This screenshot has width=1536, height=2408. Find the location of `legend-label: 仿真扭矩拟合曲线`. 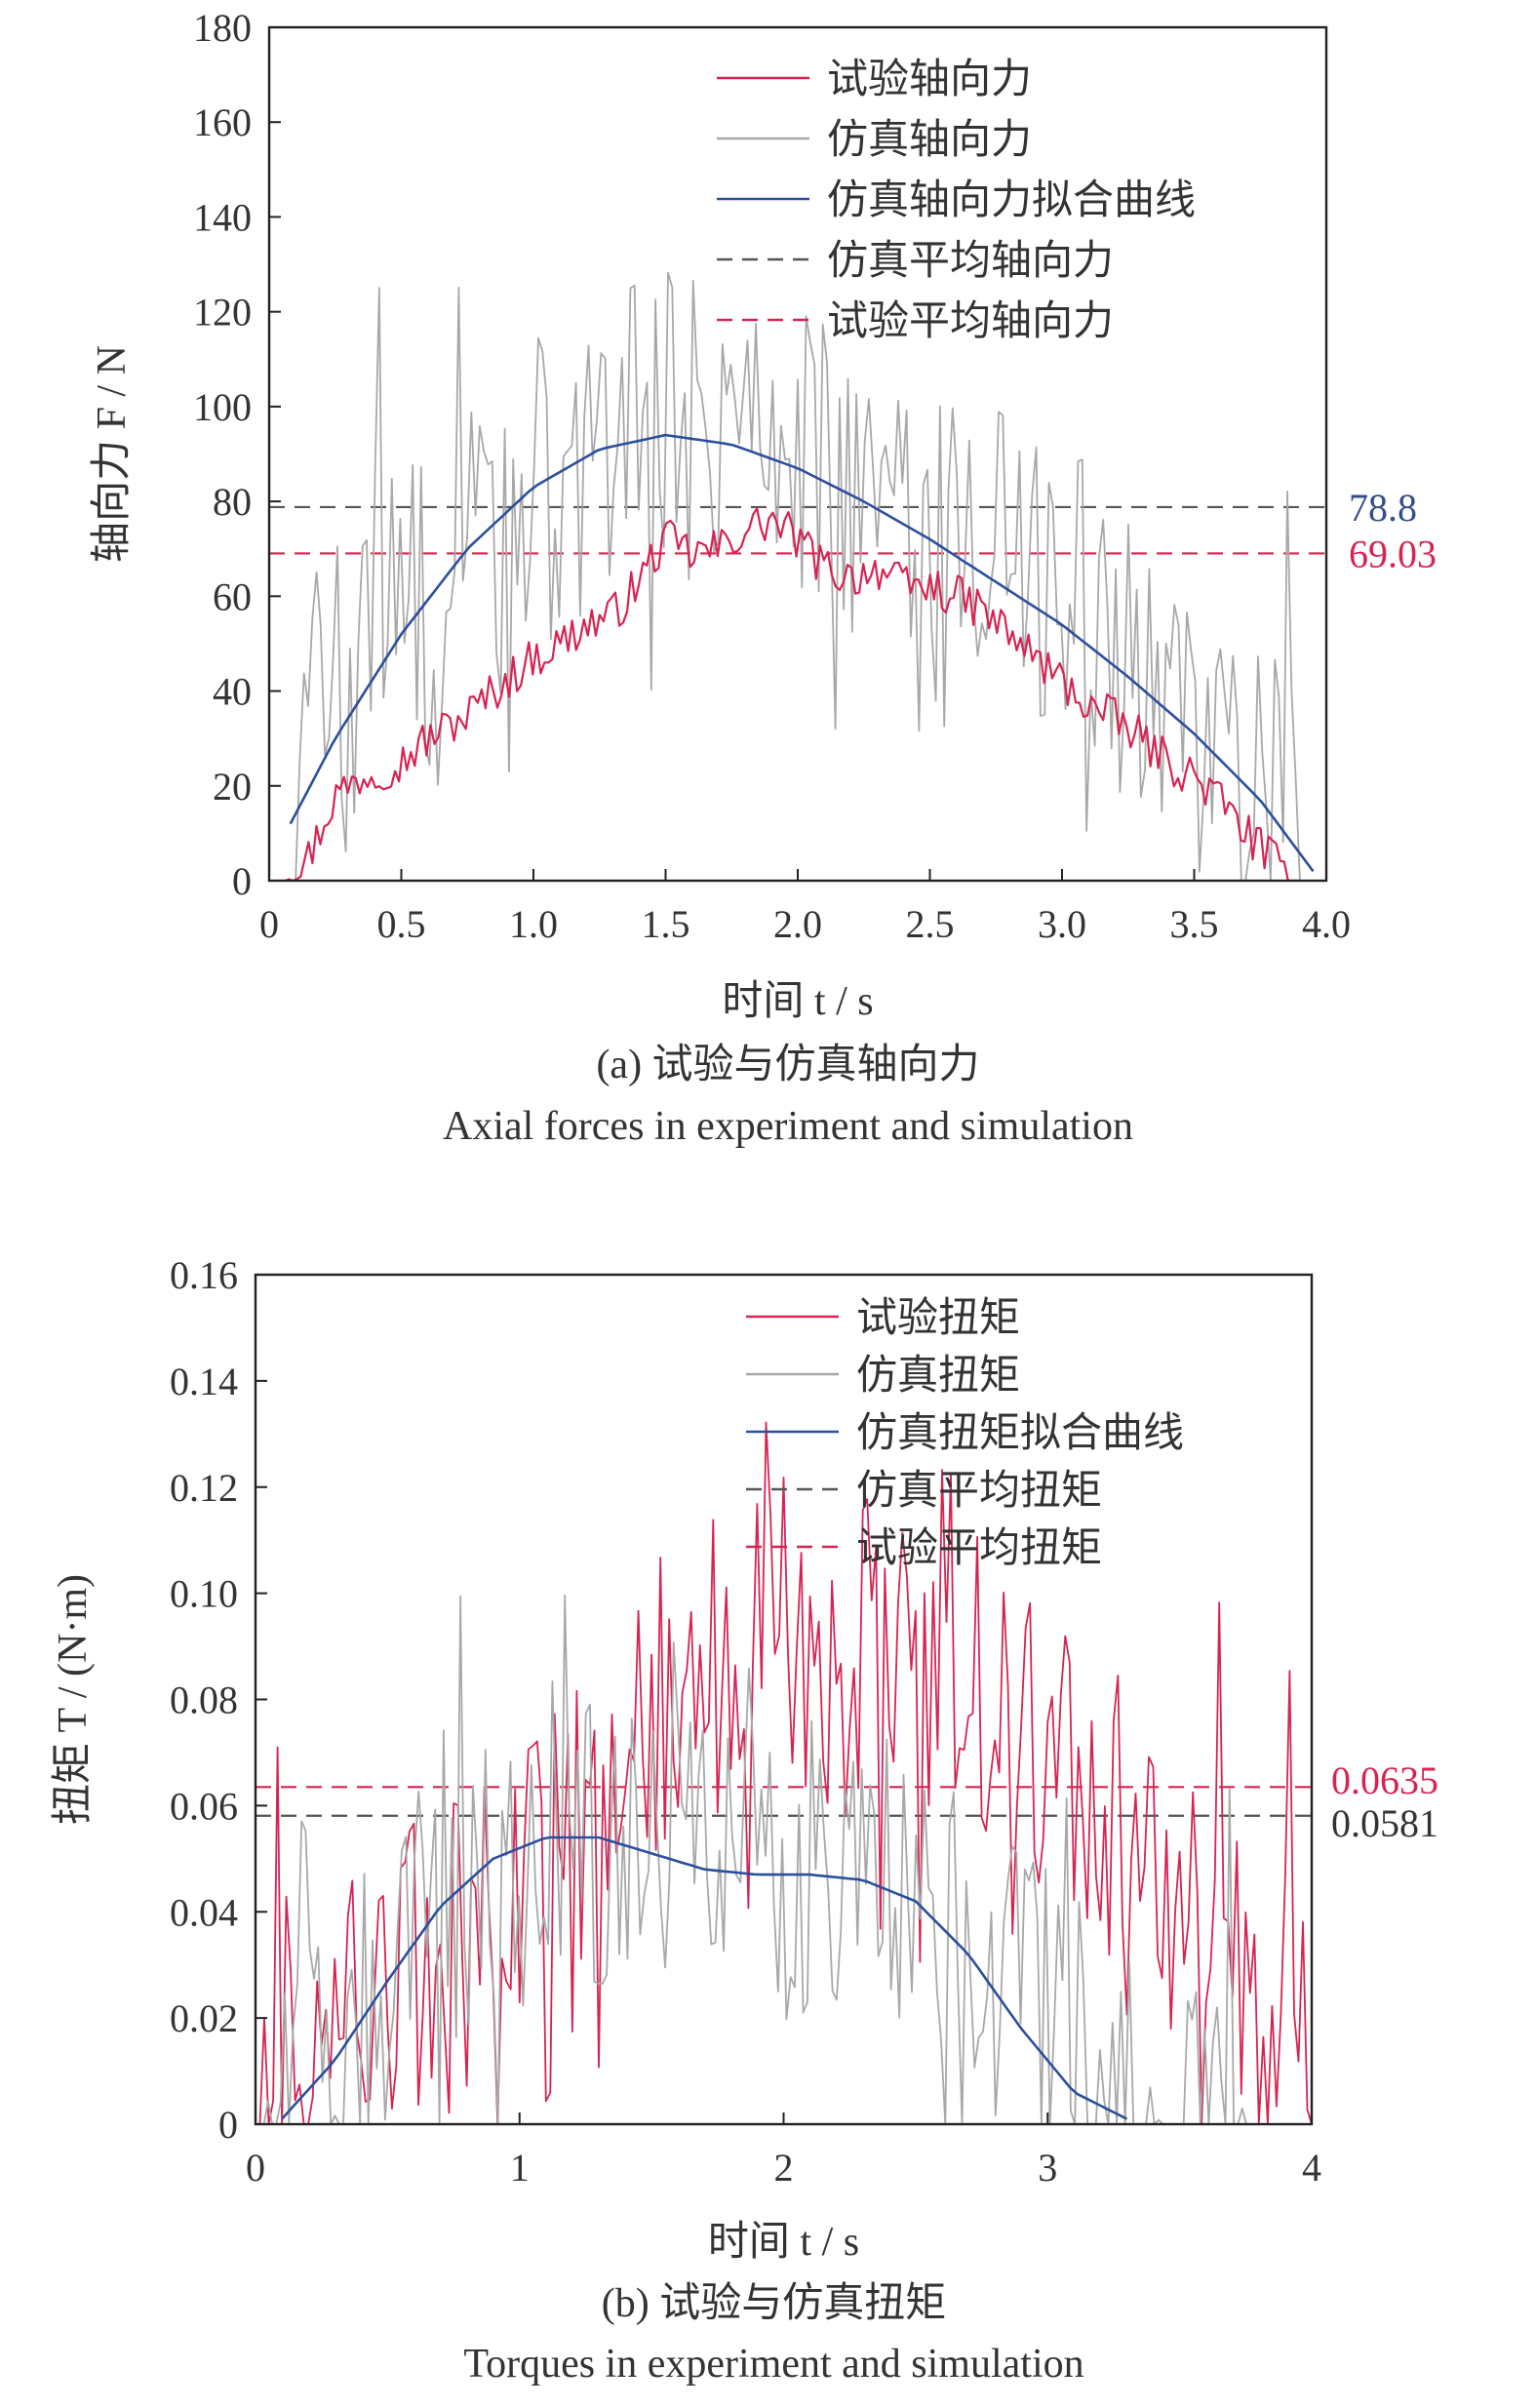

legend-label: 仿真扭矩拟合曲线 is located at coordinates (1020, 1433).